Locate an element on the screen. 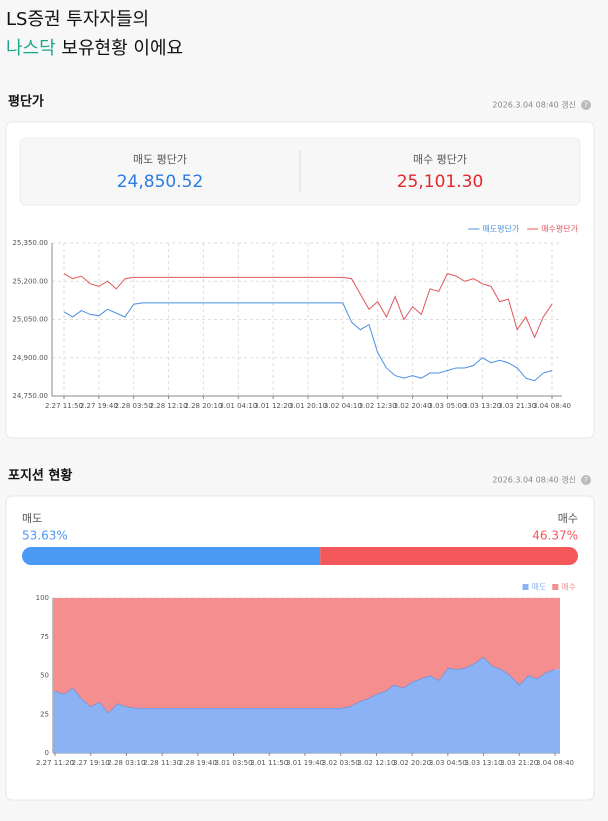 The image size is (608, 821). y-tick-label: 75 is located at coordinates (44, 637).